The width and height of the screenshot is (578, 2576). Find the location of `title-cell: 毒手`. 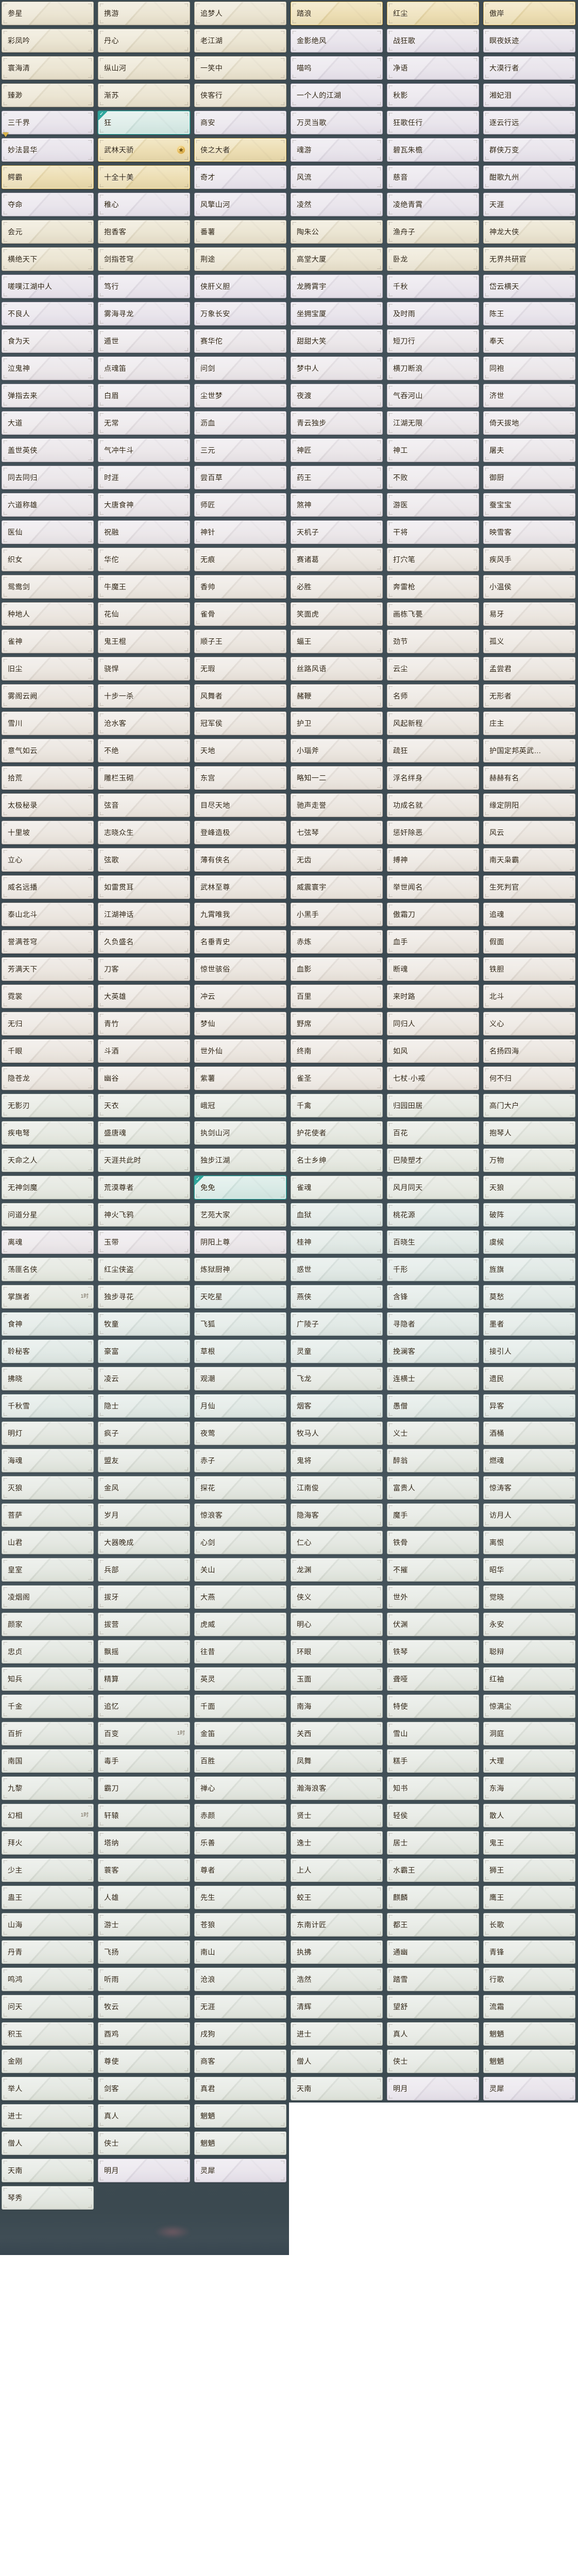

title-cell: 毒手 is located at coordinates (144, 1761).